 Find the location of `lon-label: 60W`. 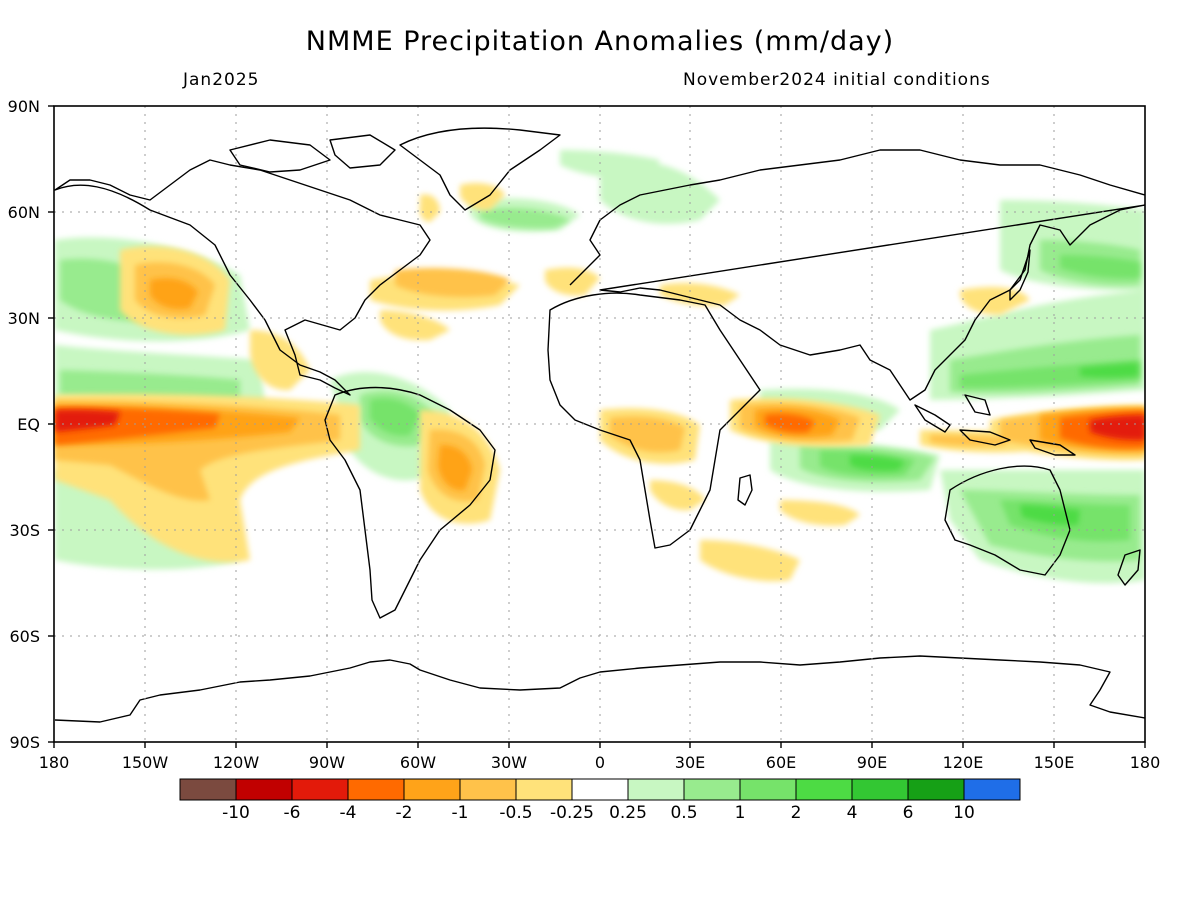

lon-label: 60W is located at coordinates (418, 762).